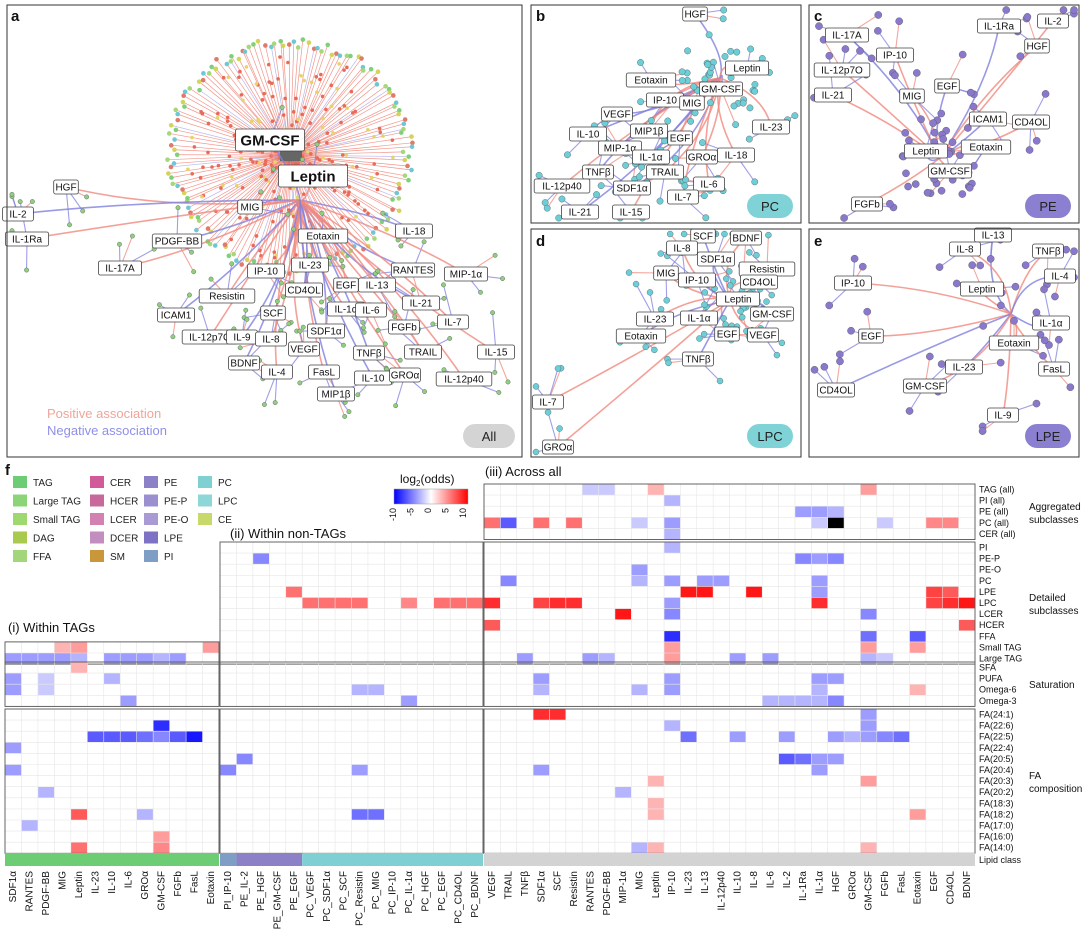  Describe the element at coordinates (97, 556) in the screenshot. I see `legend-swatch-sm` at that location.